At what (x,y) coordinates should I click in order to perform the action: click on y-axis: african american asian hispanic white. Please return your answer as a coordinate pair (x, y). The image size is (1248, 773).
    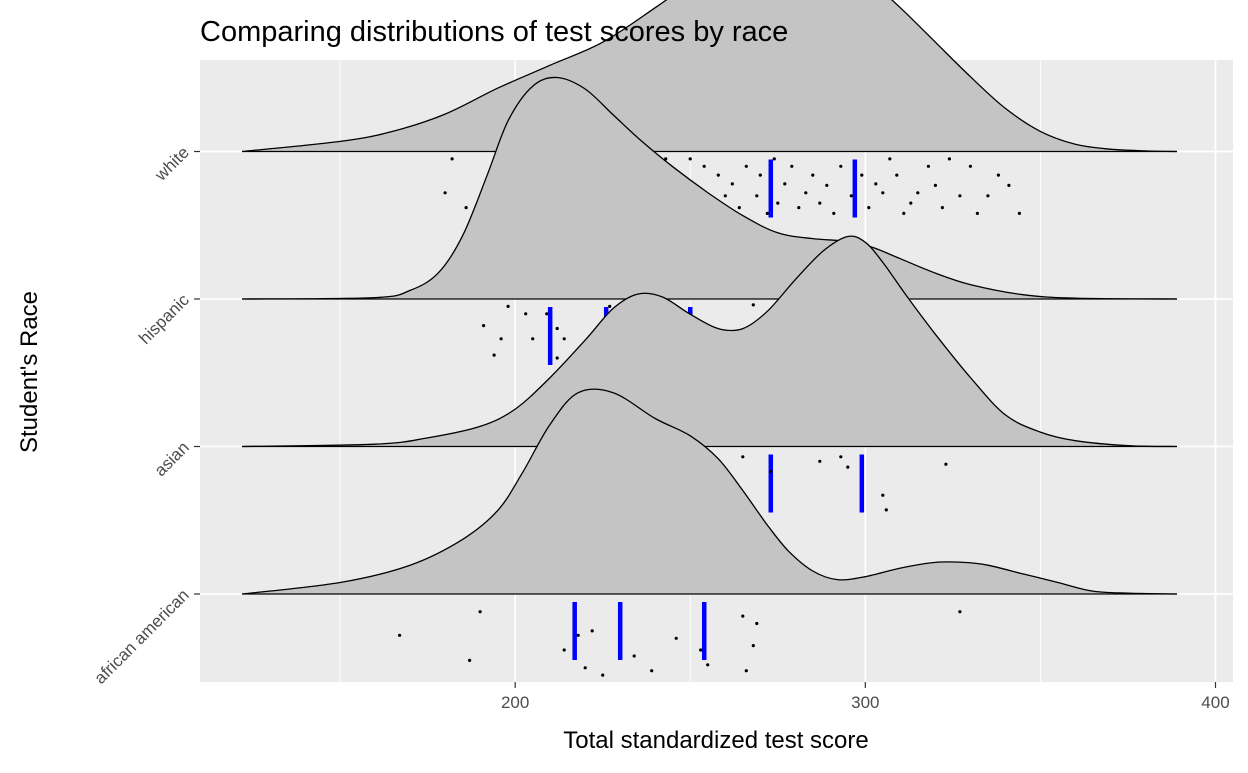
    Looking at the image, I should click on (145, 415).